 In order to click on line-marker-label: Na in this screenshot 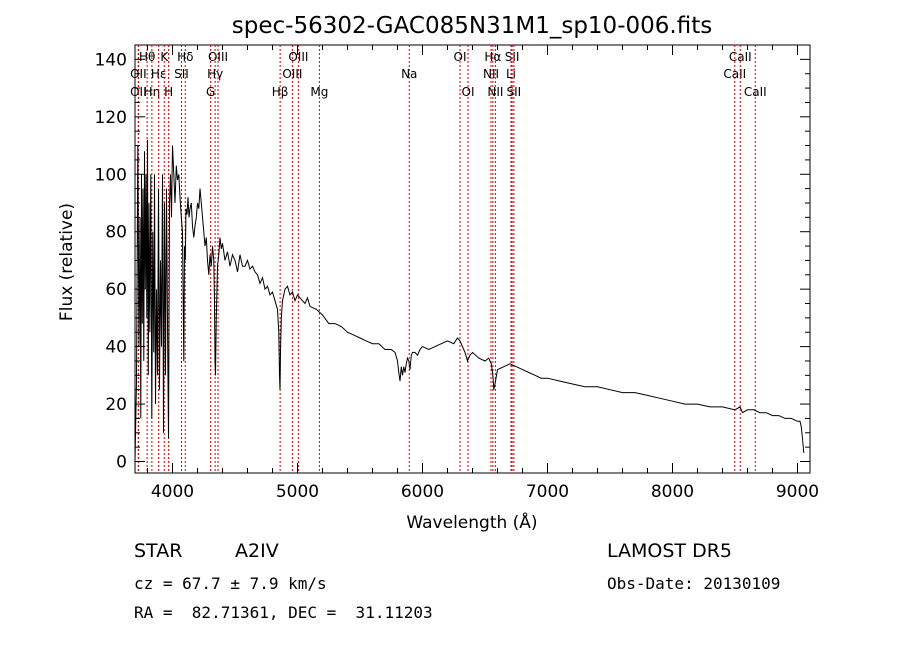, I will do `click(409, 74)`.